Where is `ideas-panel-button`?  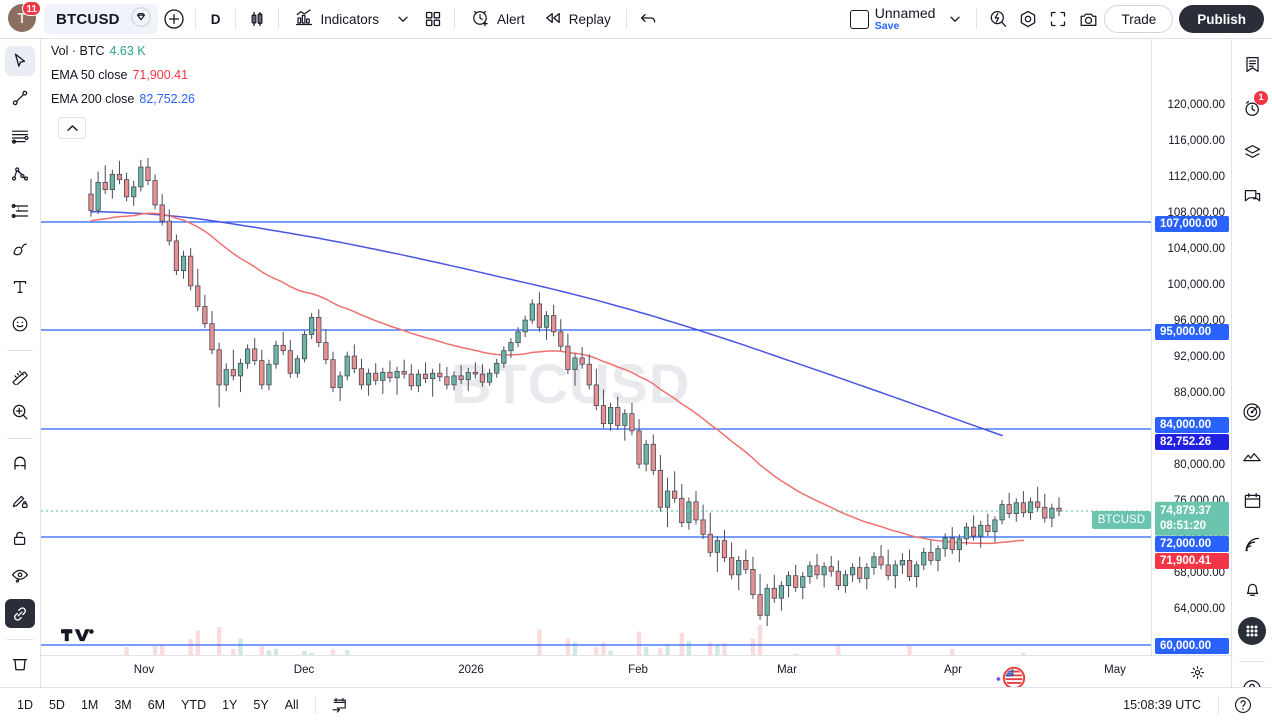
ideas-panel-button is located at coordinates (1252, 412).